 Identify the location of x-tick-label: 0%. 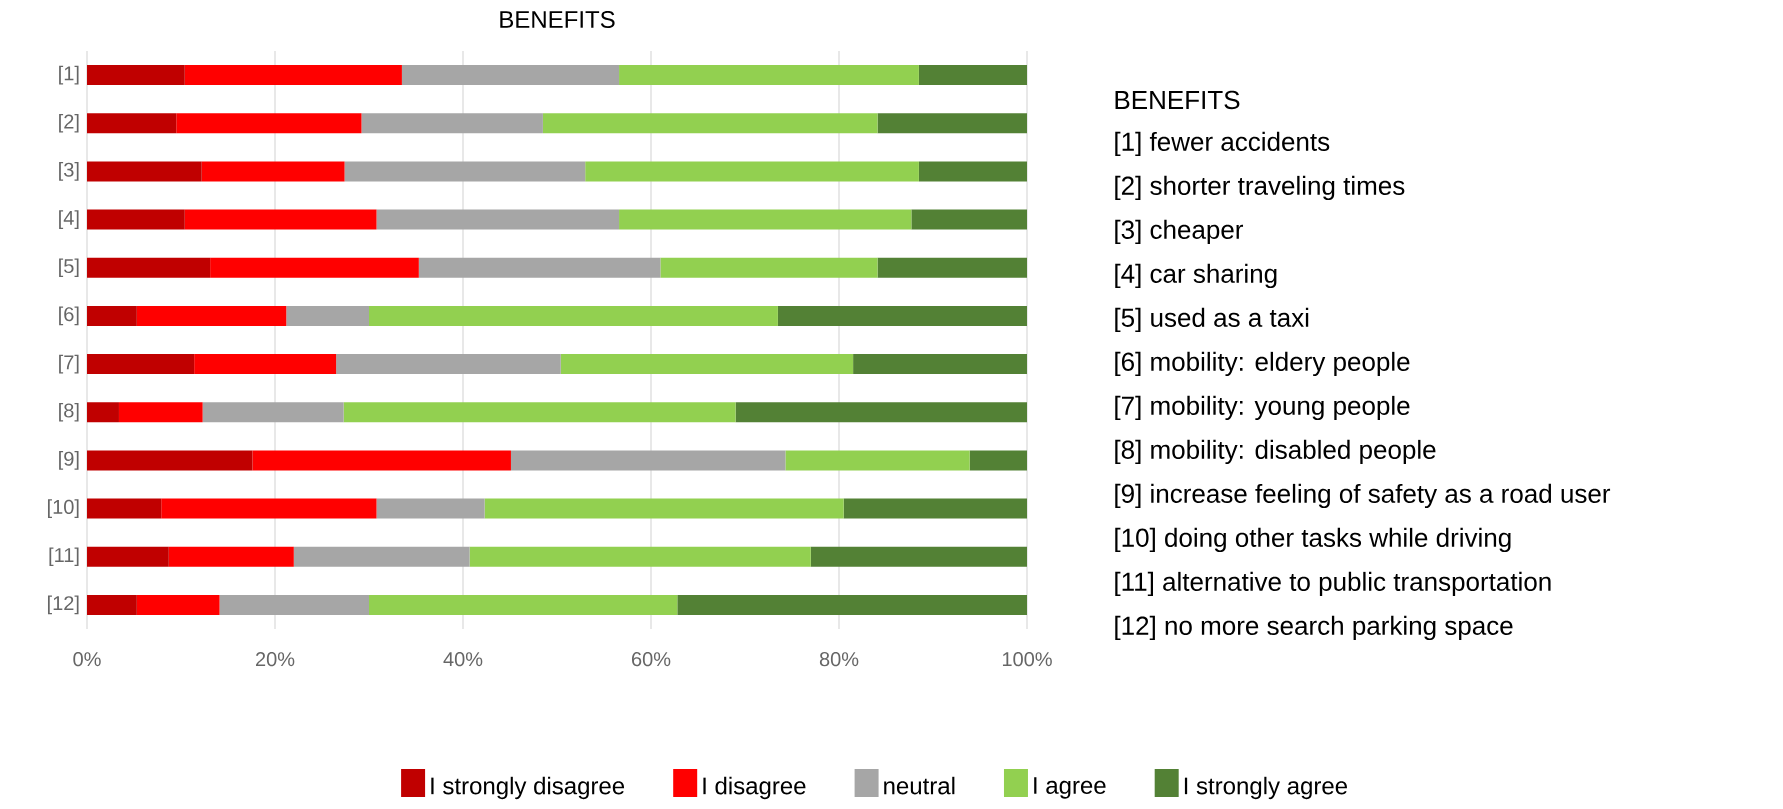
(87, 659).